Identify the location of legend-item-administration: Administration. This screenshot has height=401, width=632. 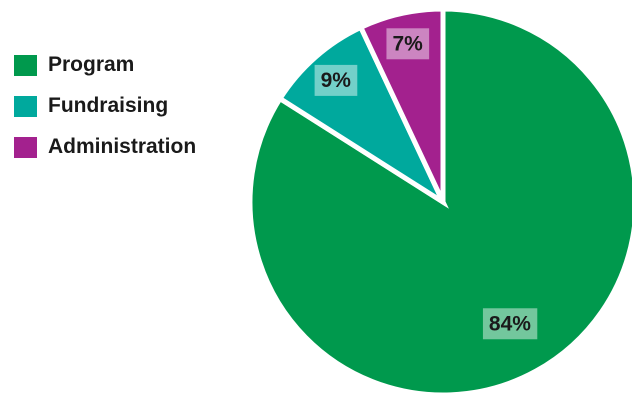
(105, 146).